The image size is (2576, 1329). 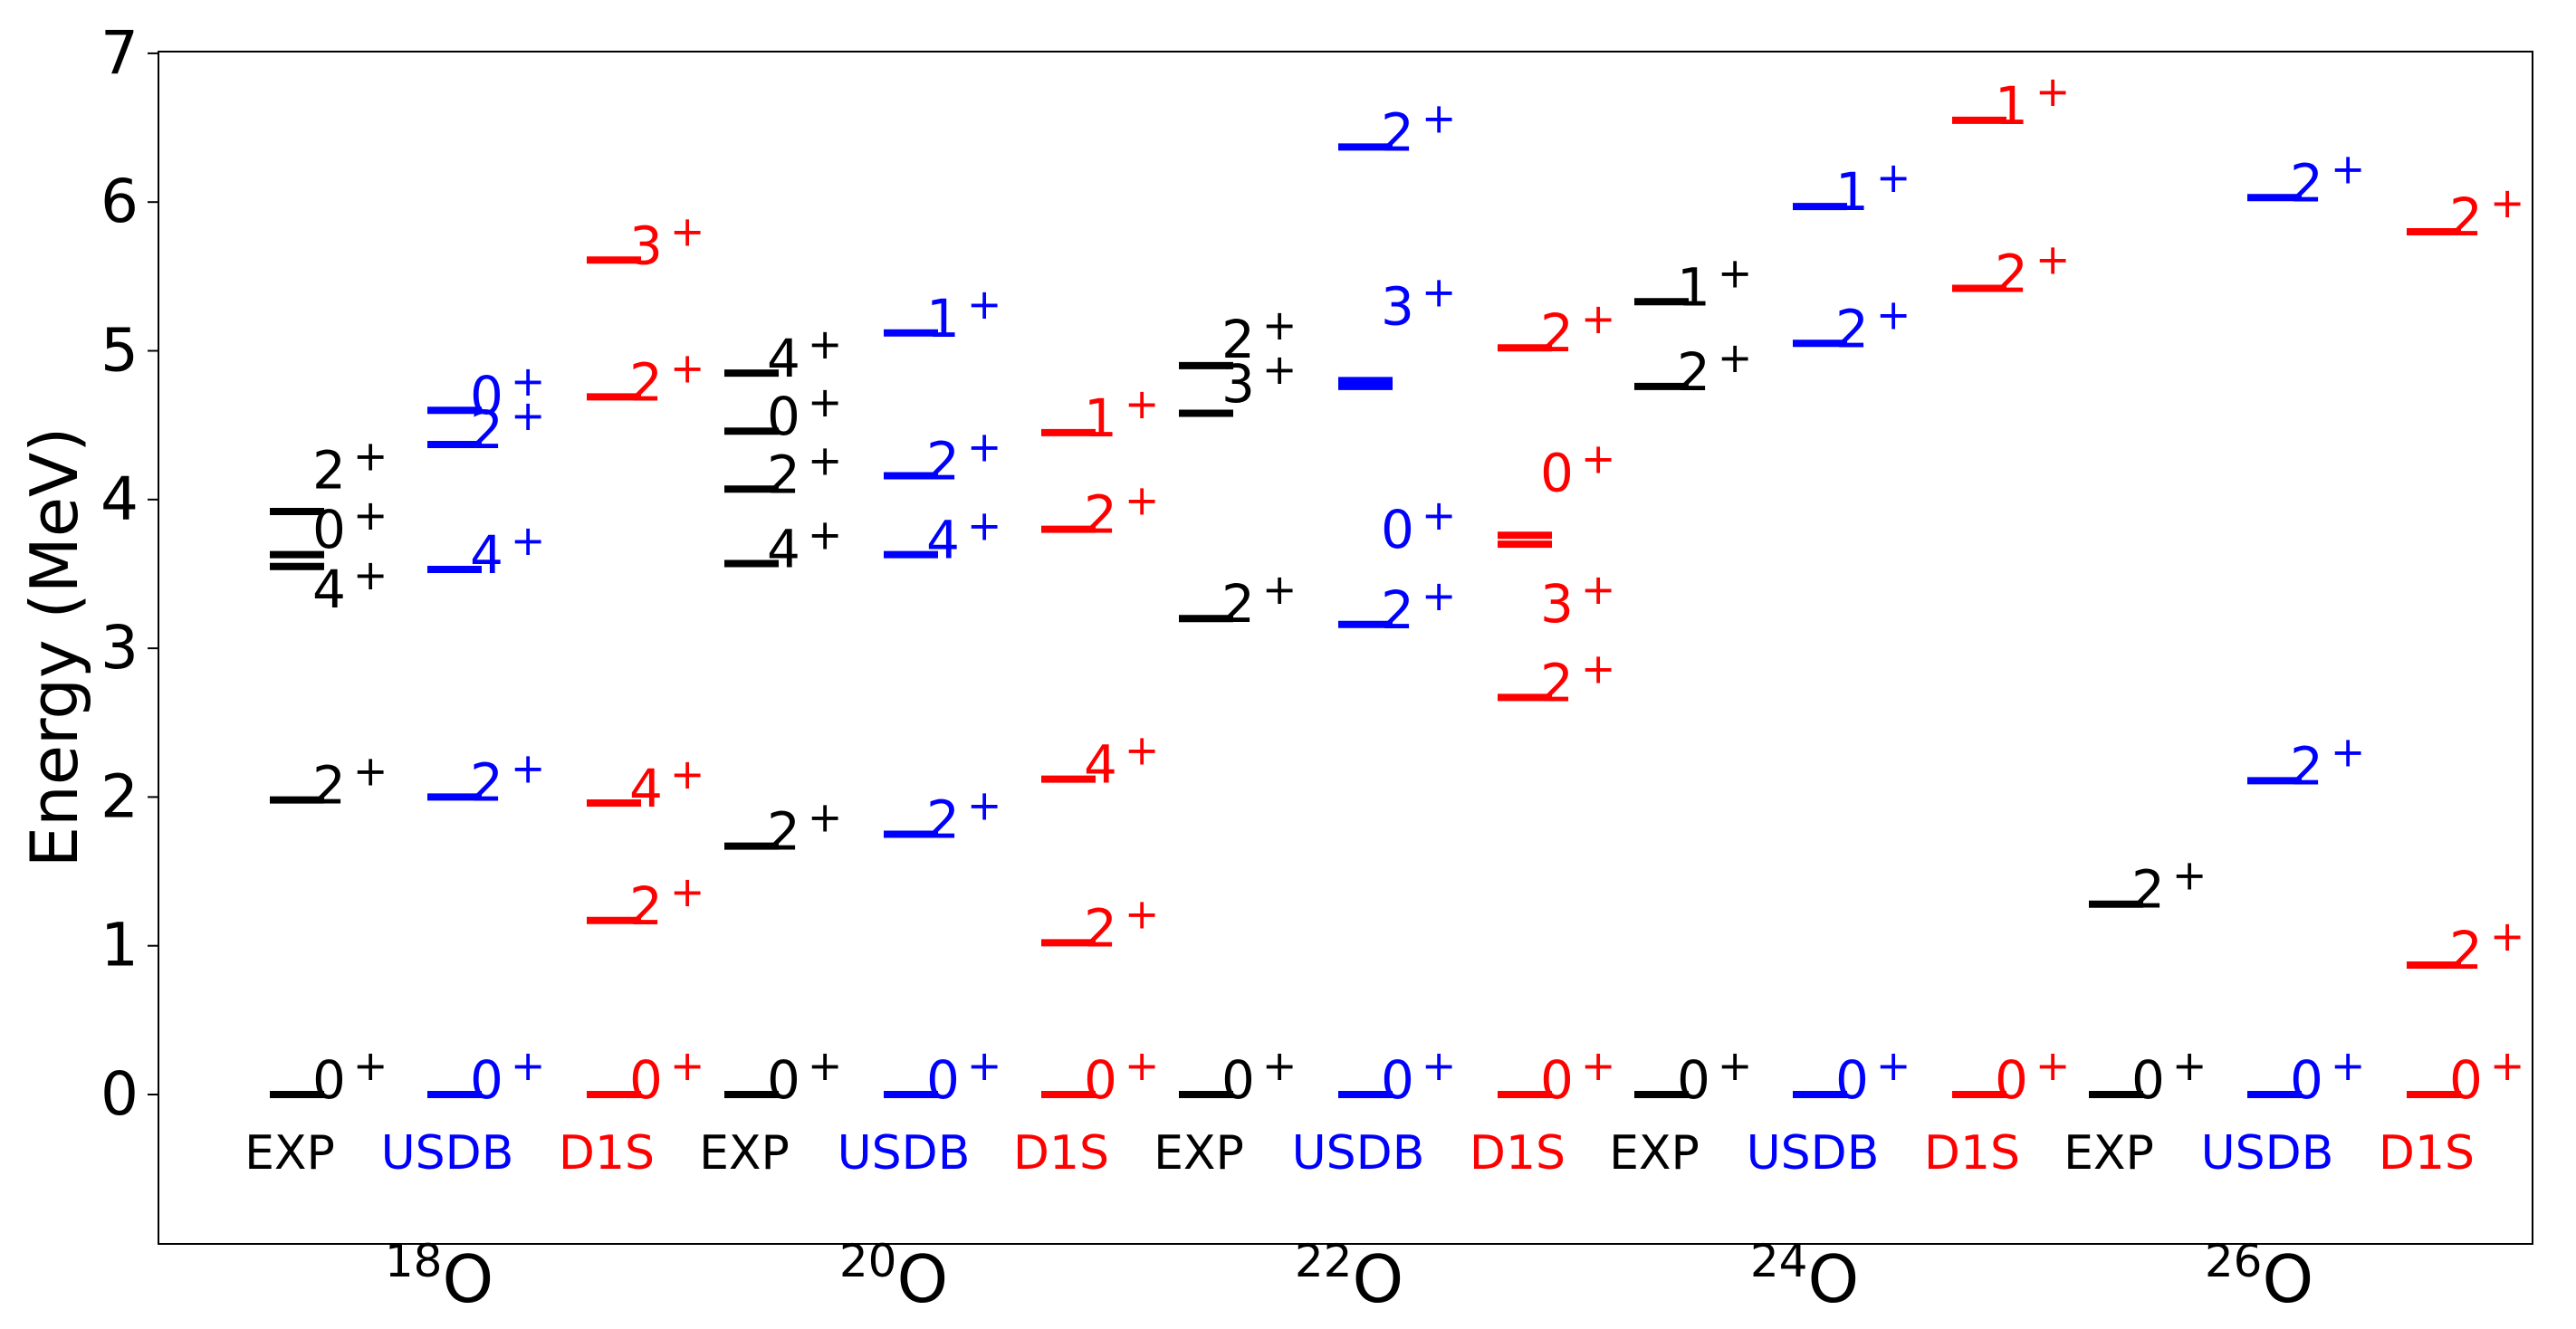 I want to click on y-tick-label: 7, so click(x=120, y=53).